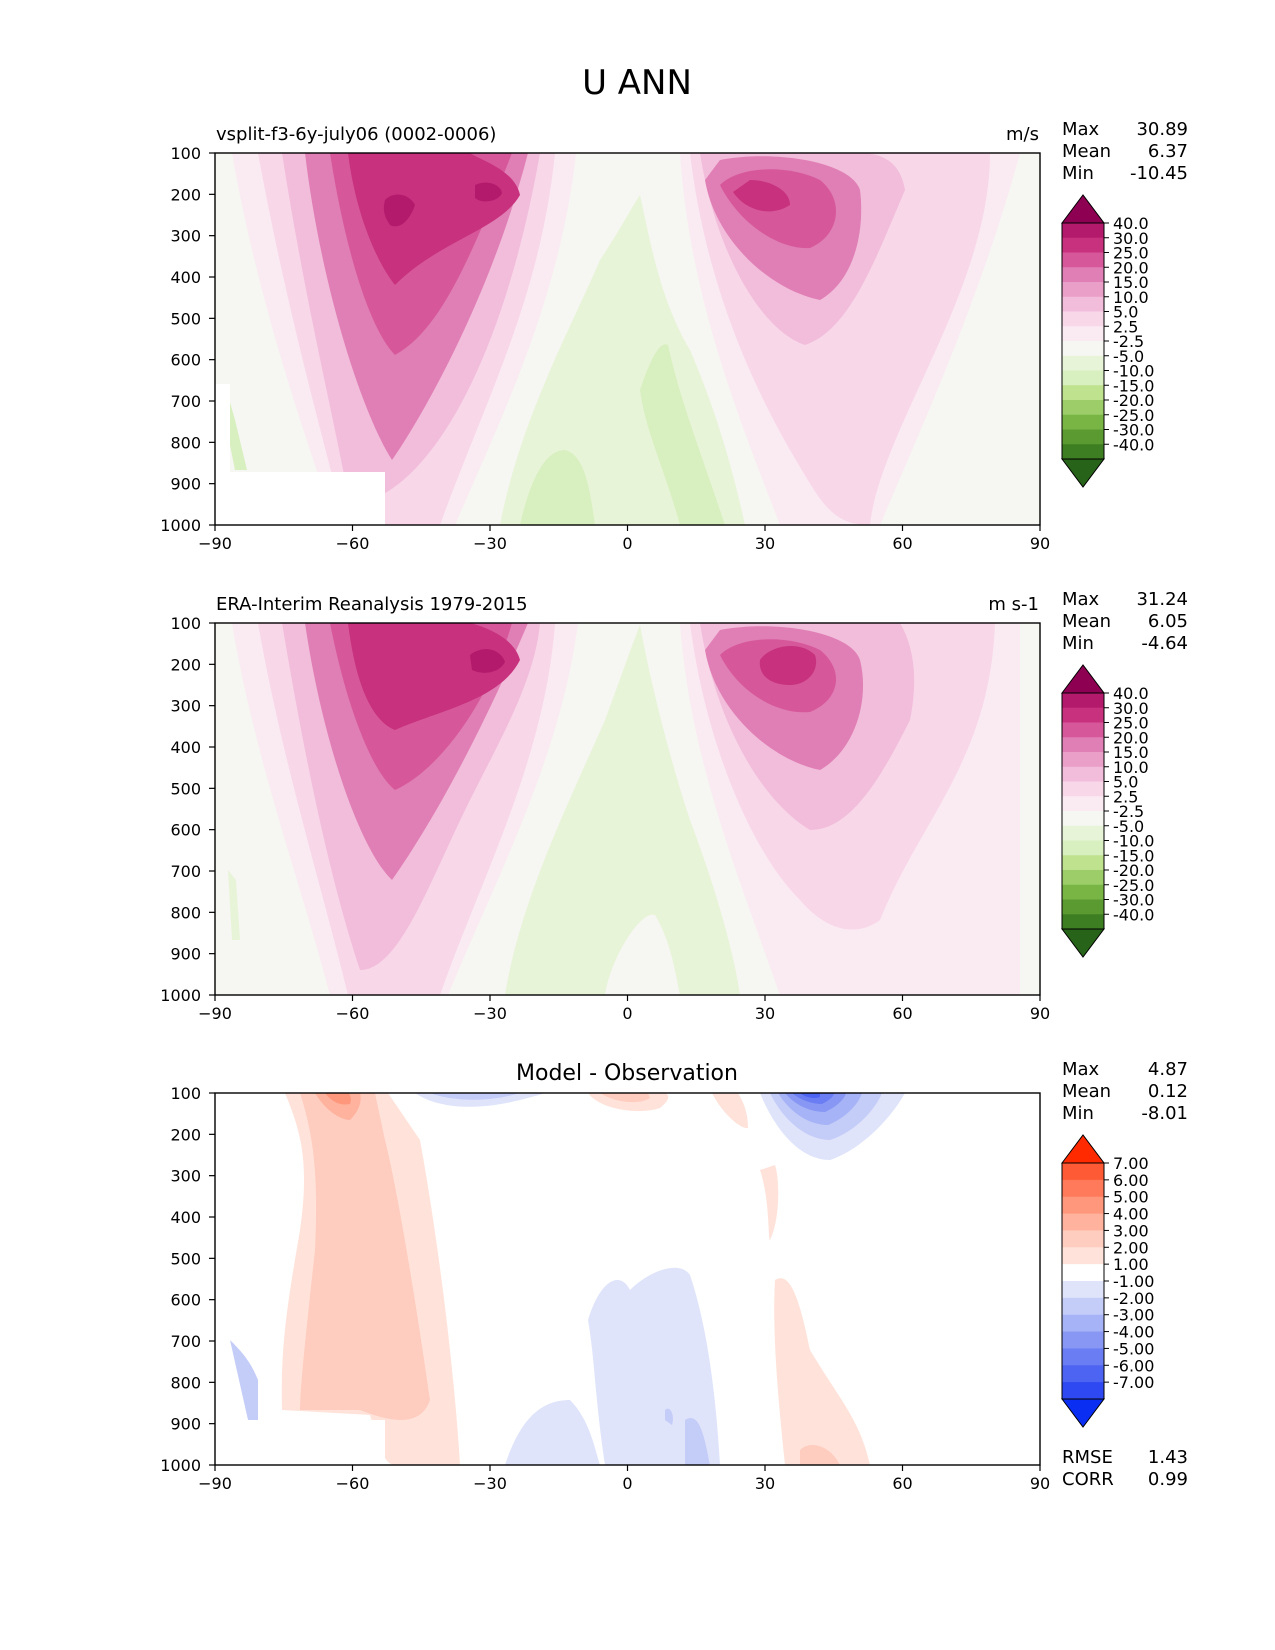 The width and height of the screenshot is (1275, 1650). What do you see at coordinates (1164, 643) in the screenshot?
I see `stat-min-value: -4.64` at bounding box center [1164, 643].